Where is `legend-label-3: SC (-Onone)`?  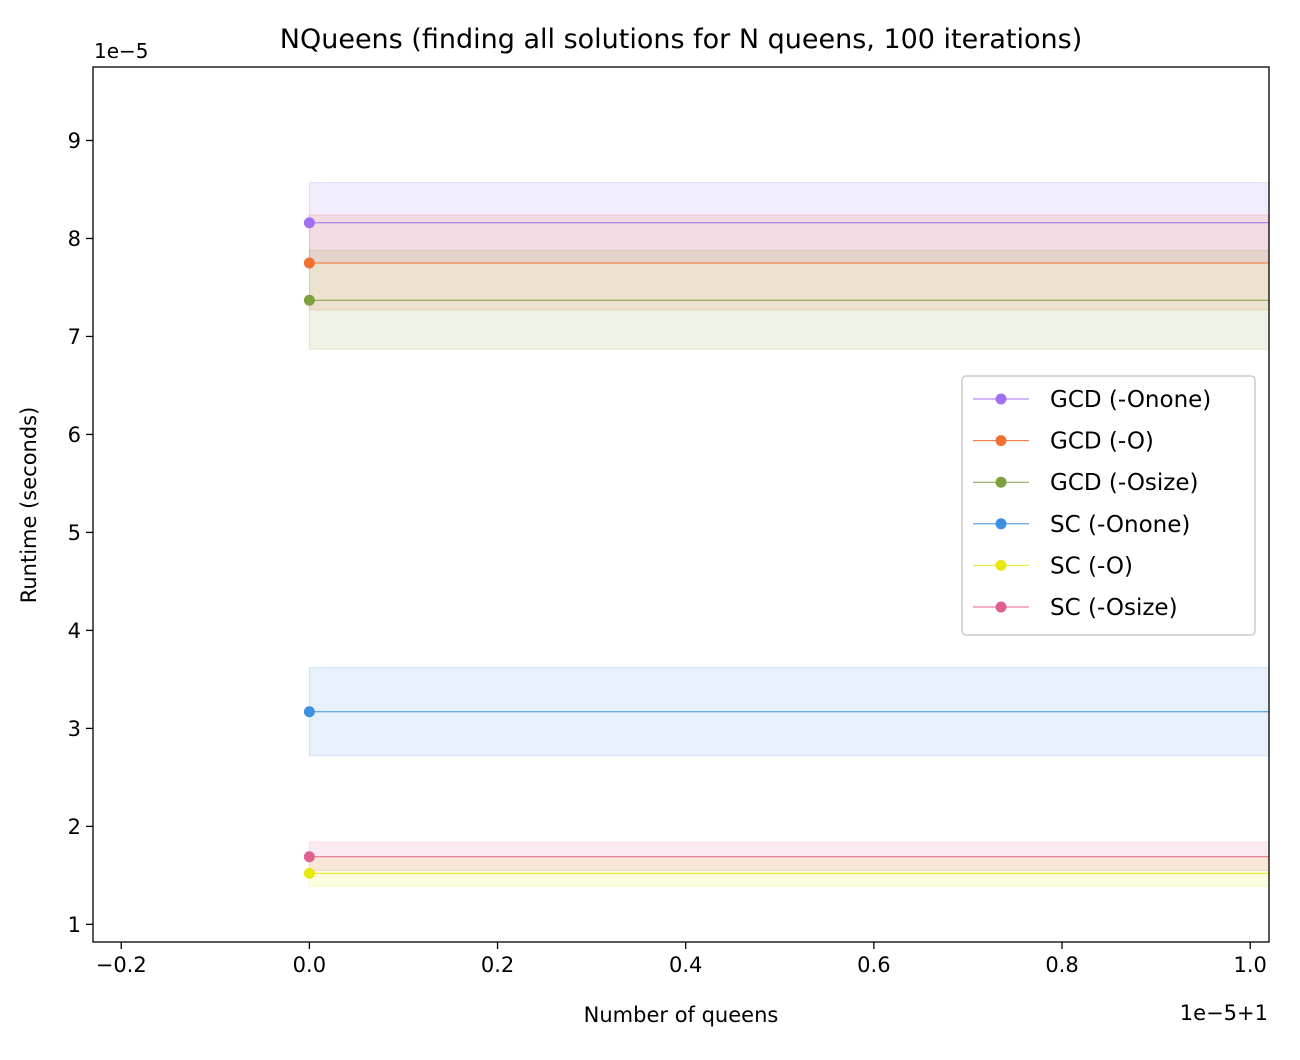
legend-label-3: SC (-Onone) is located at coordinates (1120, 525).